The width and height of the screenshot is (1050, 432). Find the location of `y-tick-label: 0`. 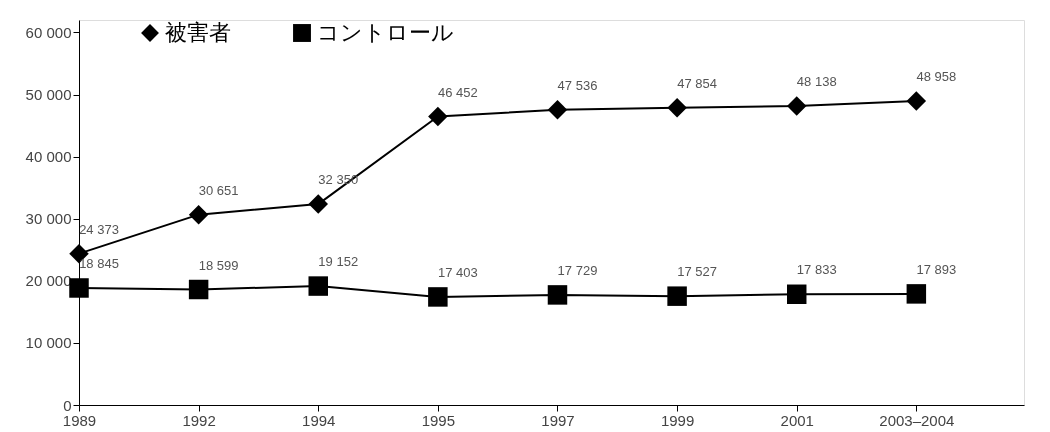

y-tick-label: 0 is located at coordinates (67, 405).